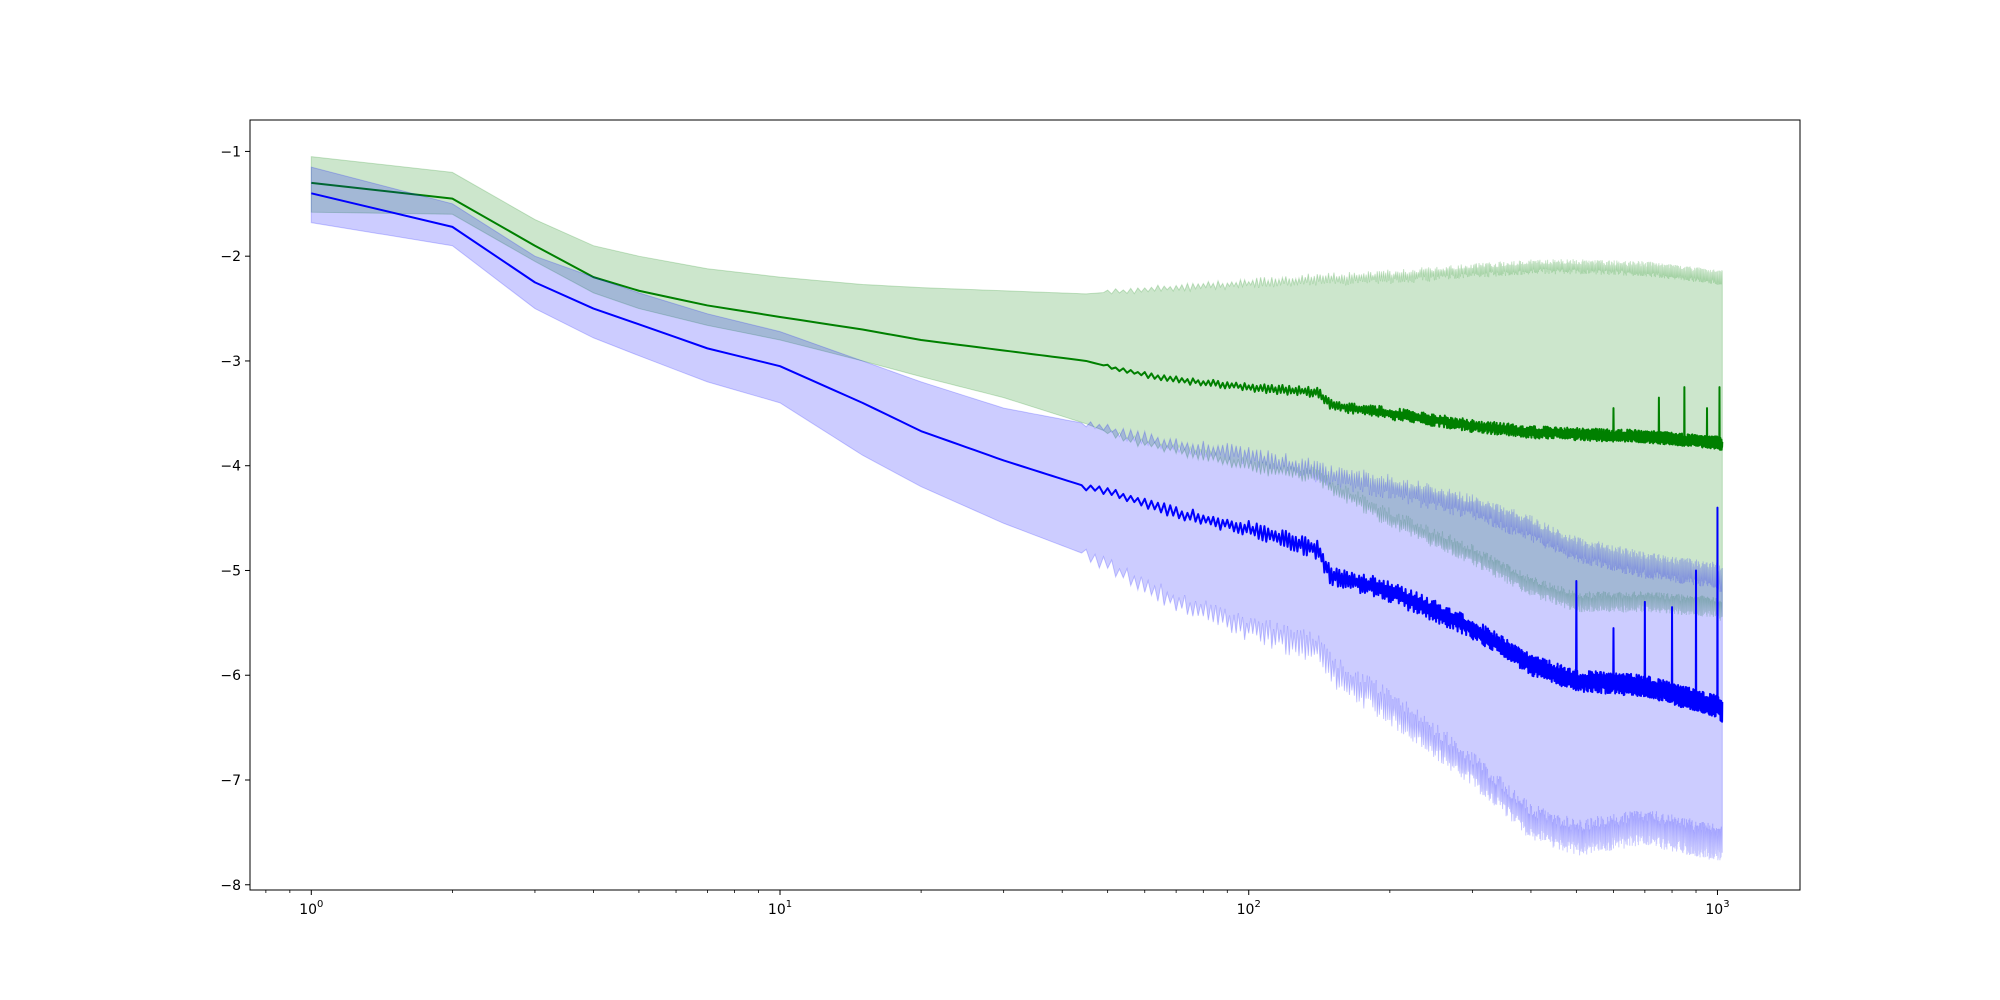 The width and height of the screenshot is (2000, 1000). I want to click on x-tick-label: 10³, so click(1717, 908).